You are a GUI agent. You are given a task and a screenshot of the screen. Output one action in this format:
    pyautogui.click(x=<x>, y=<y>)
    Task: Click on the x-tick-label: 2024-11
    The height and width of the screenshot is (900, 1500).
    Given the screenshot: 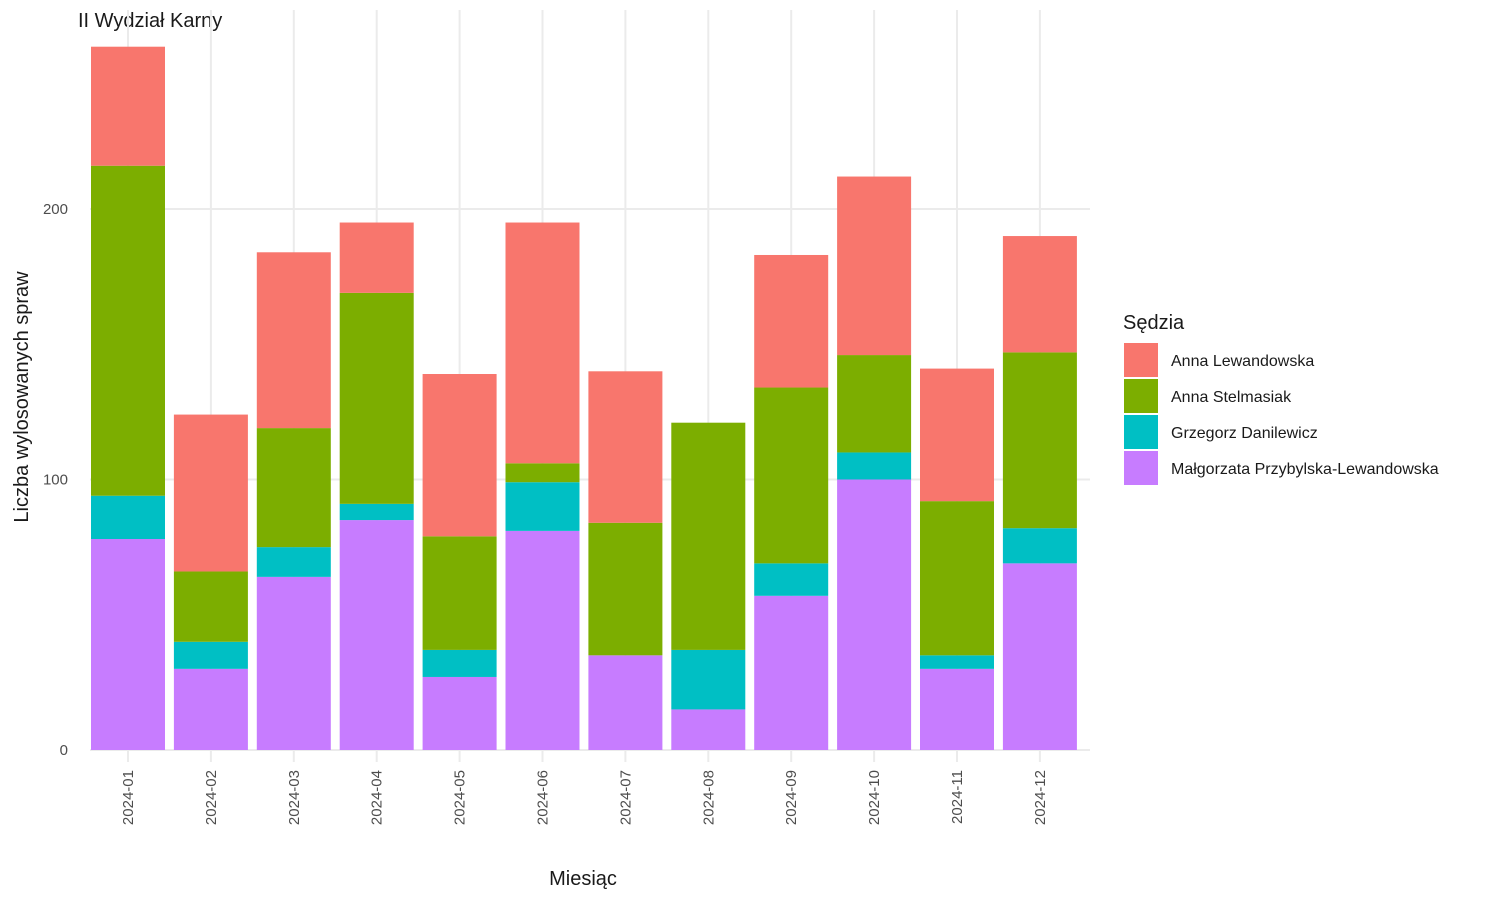 What is the action you would take?
    pyautogui.click(x=957, y=797)
    